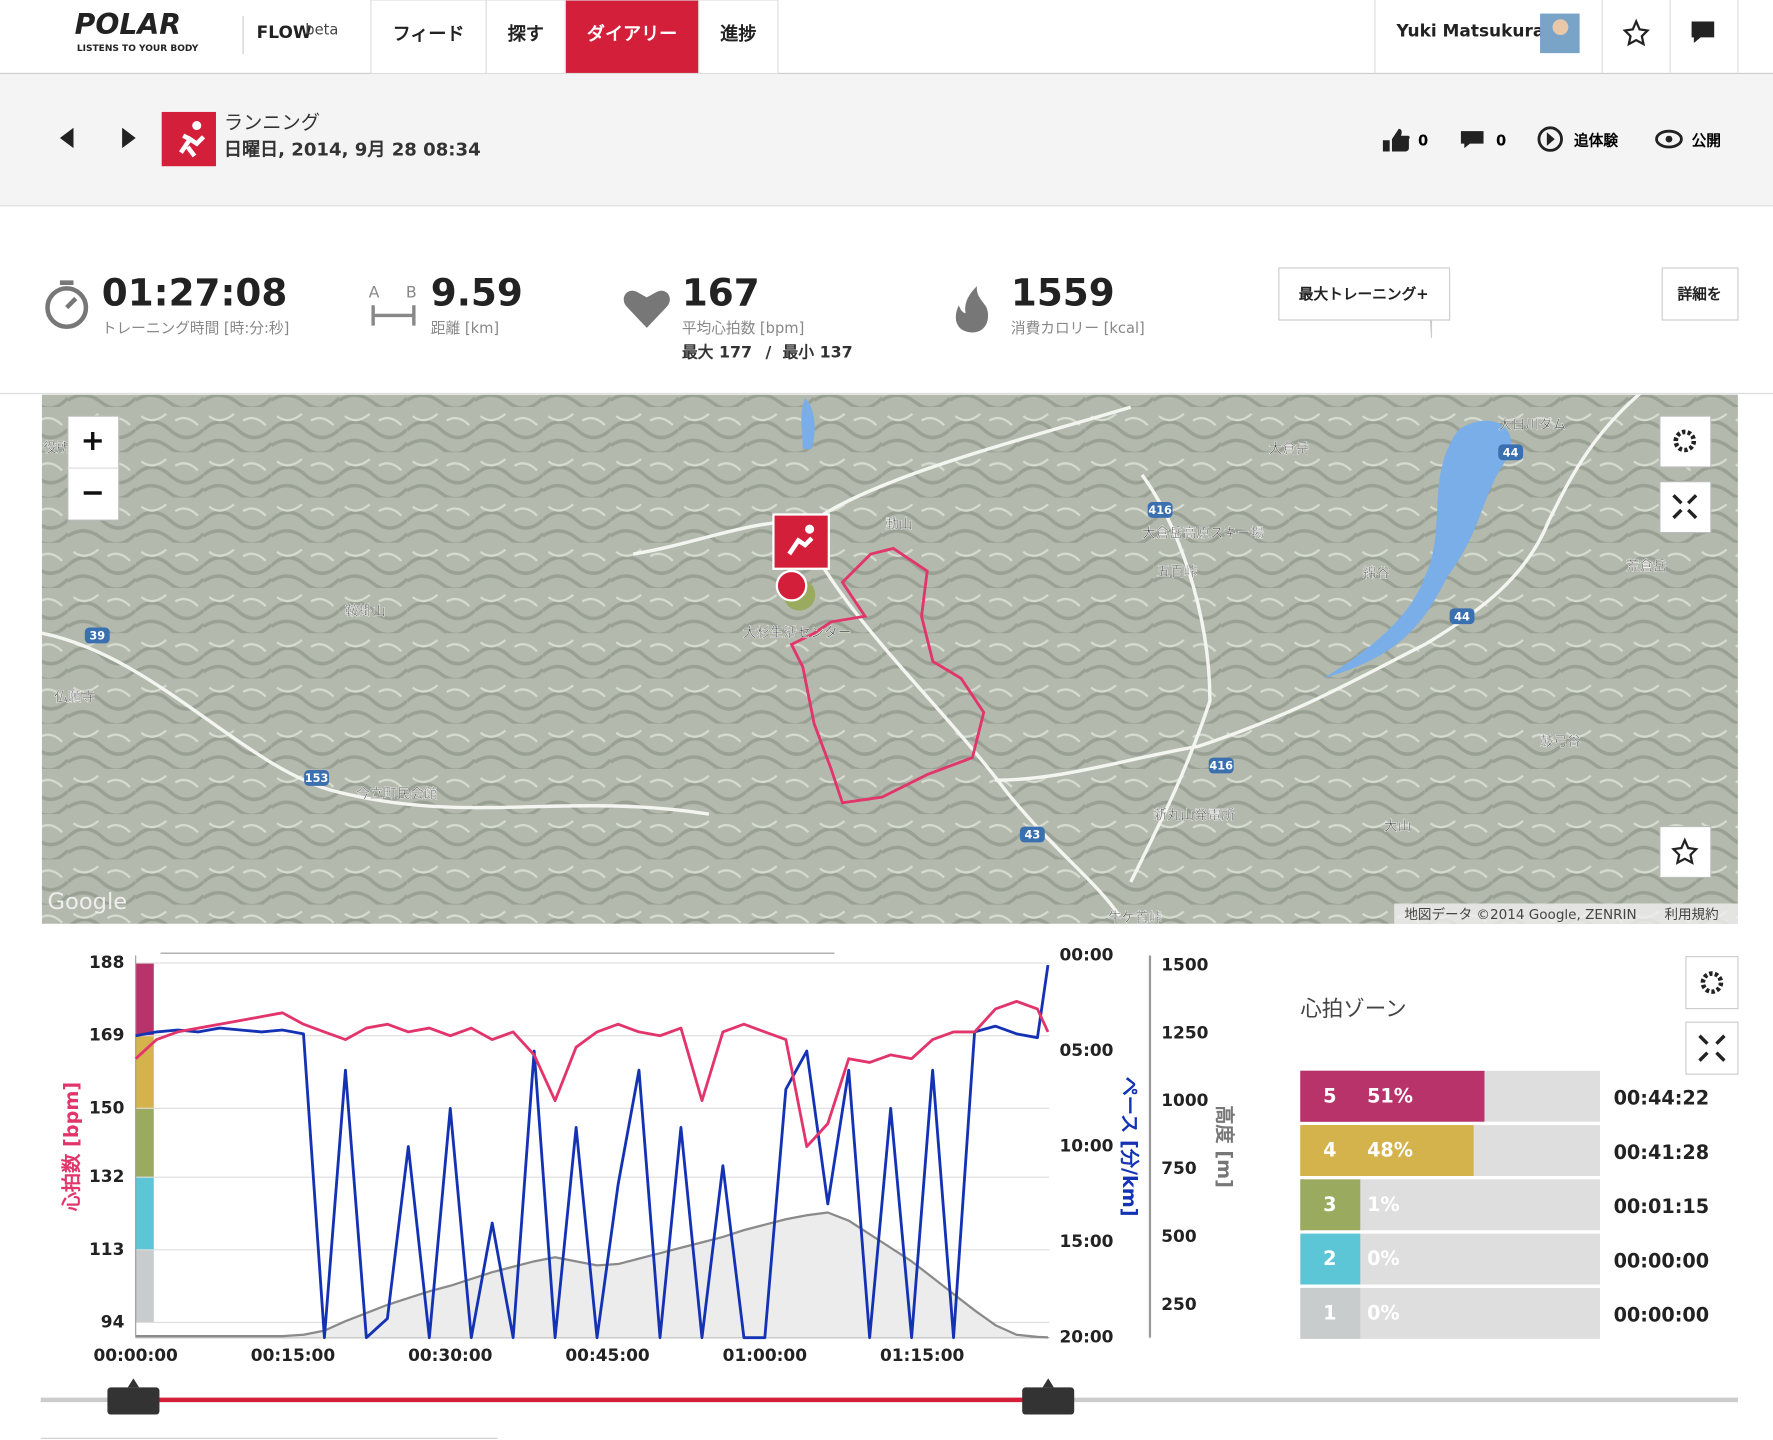  I want to click on zone-duration: 00:44:22, so click(1662, 1098).